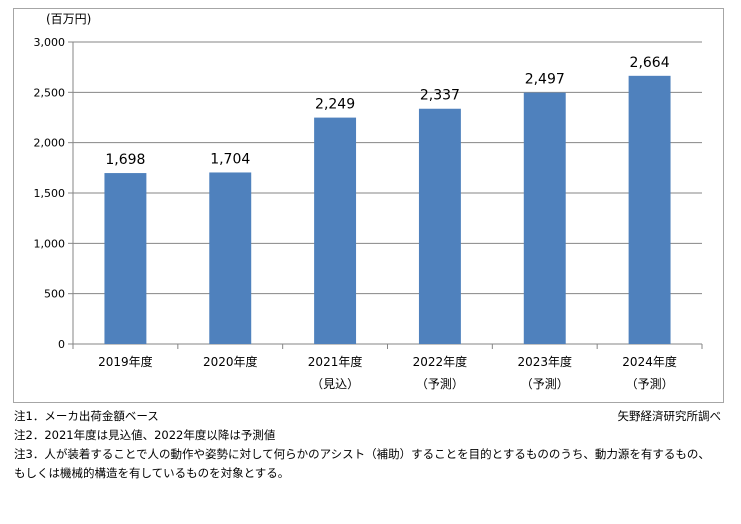 Image resolution: width=741 pixels, height=524 pixels. I want to click on x-tick-label: 2019年度, so click(125, 361).